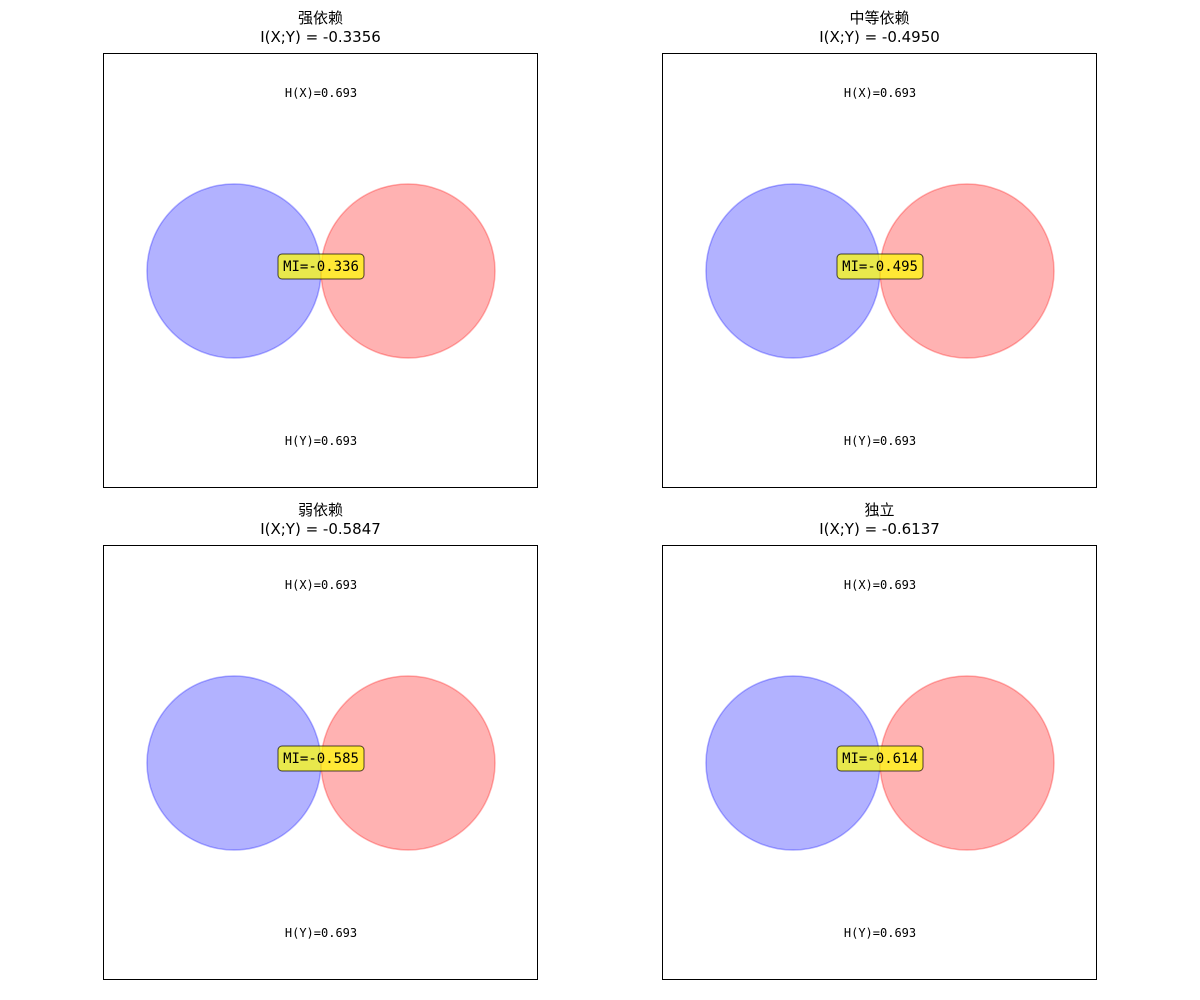 This screenshot has width=1200, height=1000. I want to click on panel-subtitle: I(X;Y) = -0.3356, so click(320, 37).